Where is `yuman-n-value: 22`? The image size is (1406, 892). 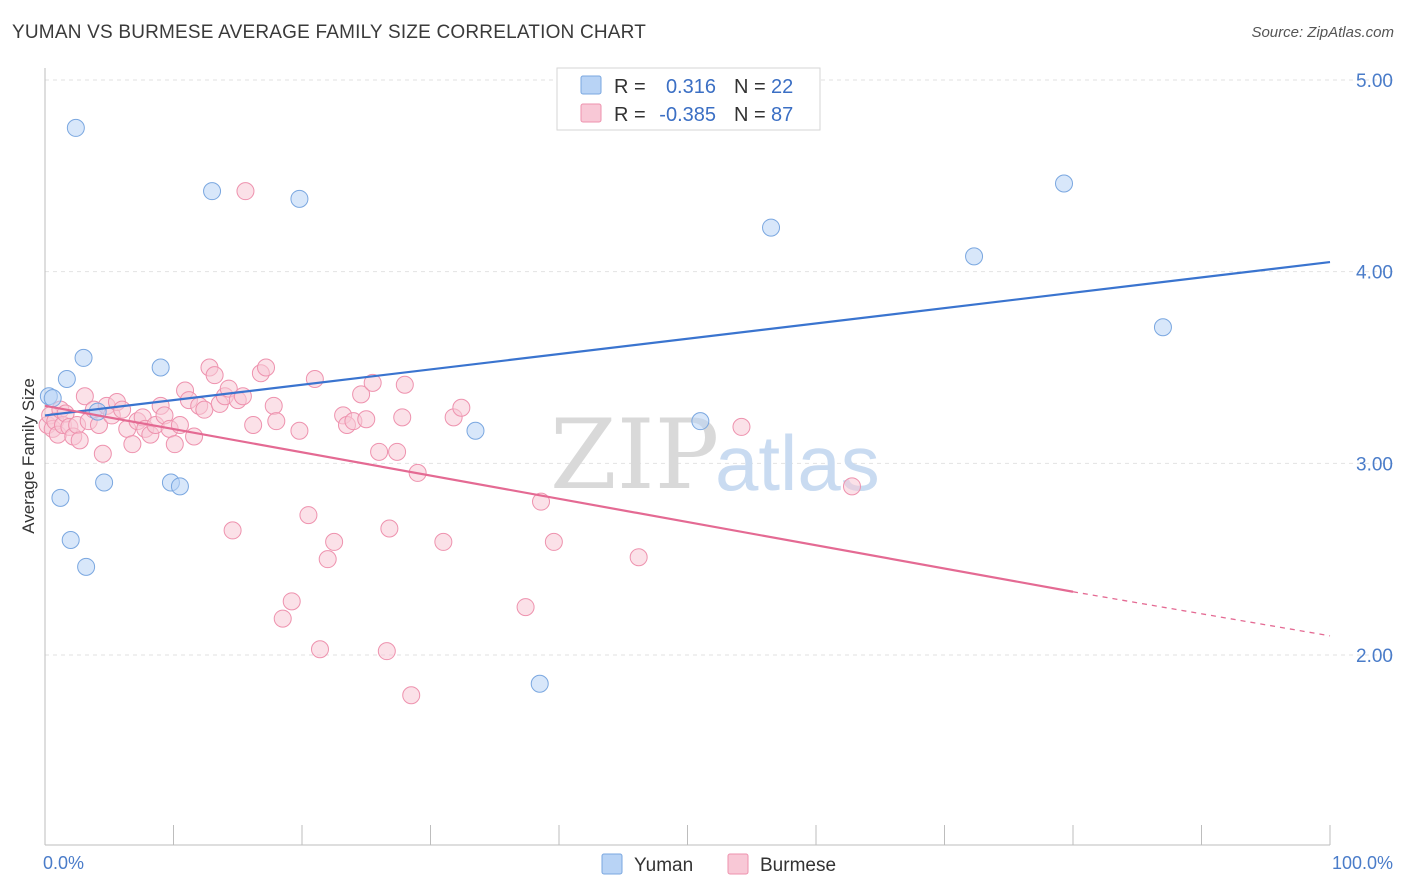 yuman-n-value: 22 is located at coordinates (782, 87).